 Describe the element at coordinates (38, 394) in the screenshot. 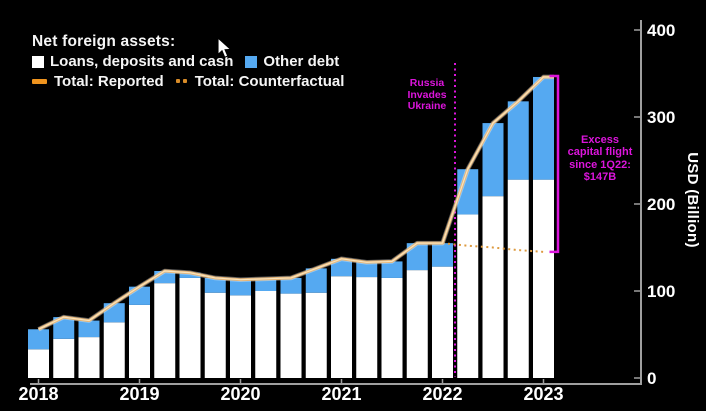

I see `x-tick-label: 2018` at that location.